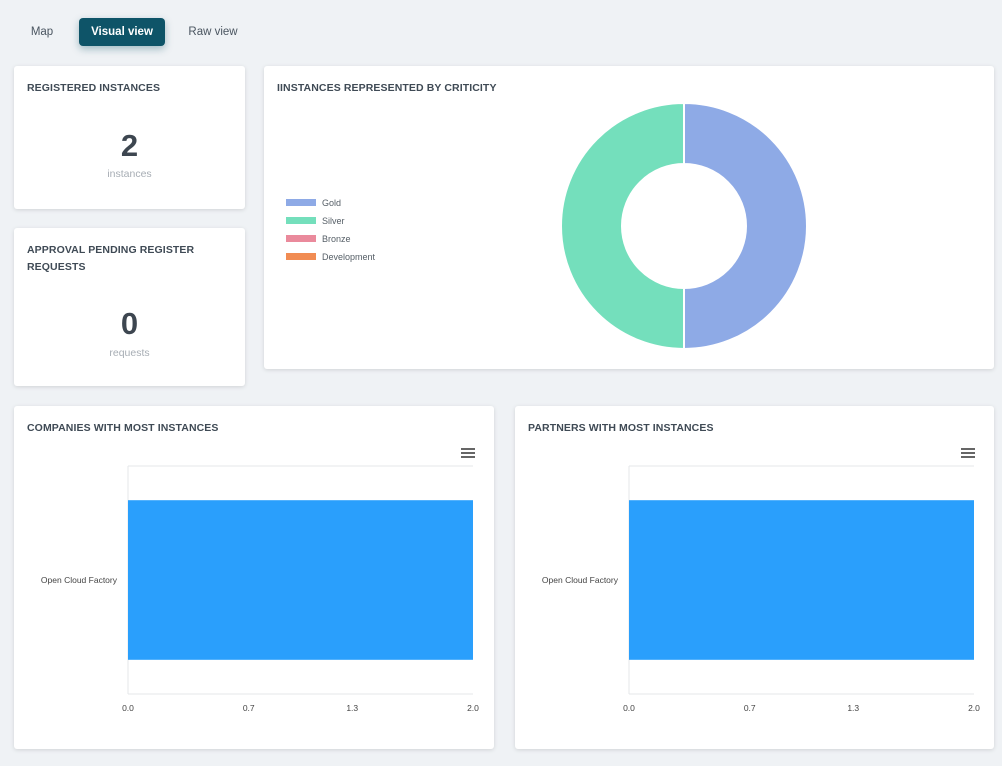 Image resolution: width=1002 pixels, height=766 pixels. I want to click on pending-unit: requests, so click(129, 353).